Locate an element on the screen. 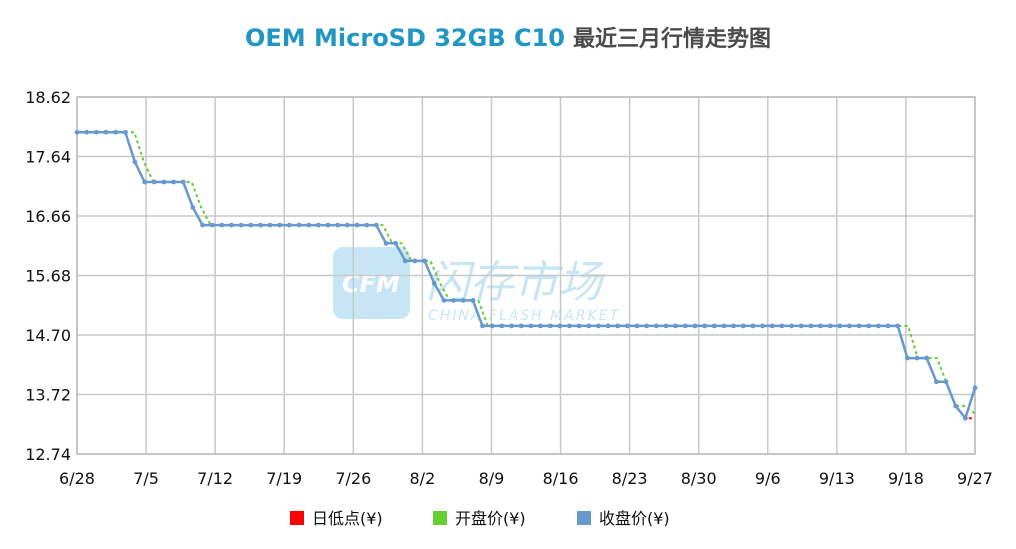 The image size is (1016, 549). legend-item-close: 收盘价(¥) is located at coordinates (623, 518).